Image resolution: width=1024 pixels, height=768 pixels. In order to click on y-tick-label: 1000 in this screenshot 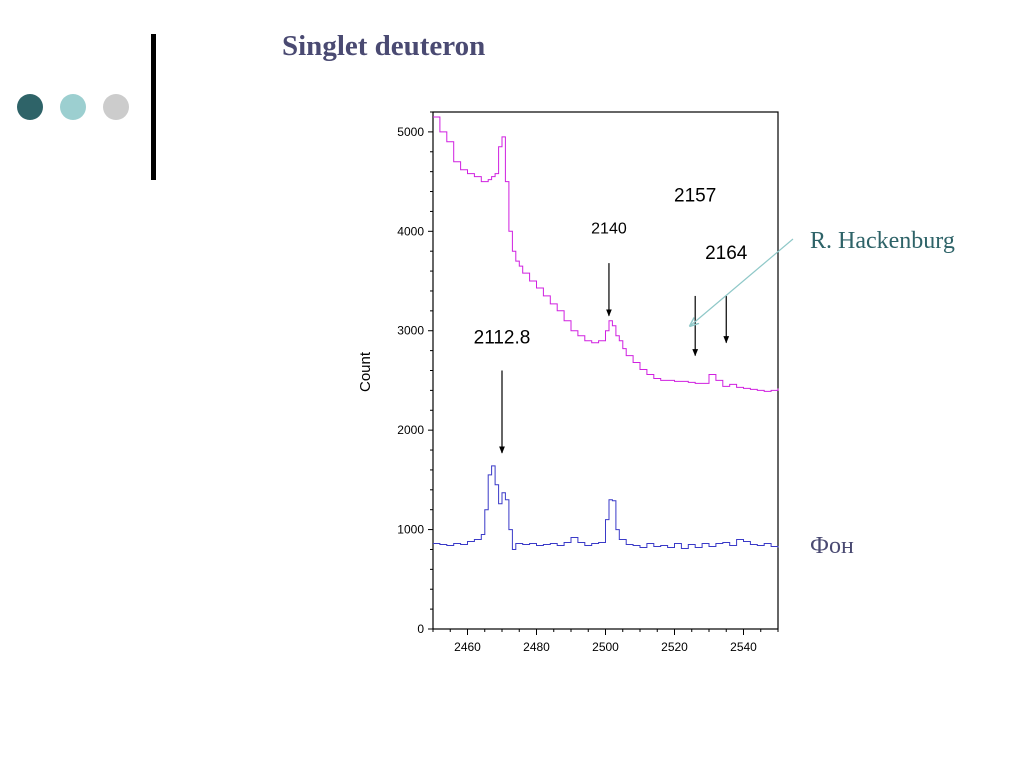, I will do `click(410, 530)`.